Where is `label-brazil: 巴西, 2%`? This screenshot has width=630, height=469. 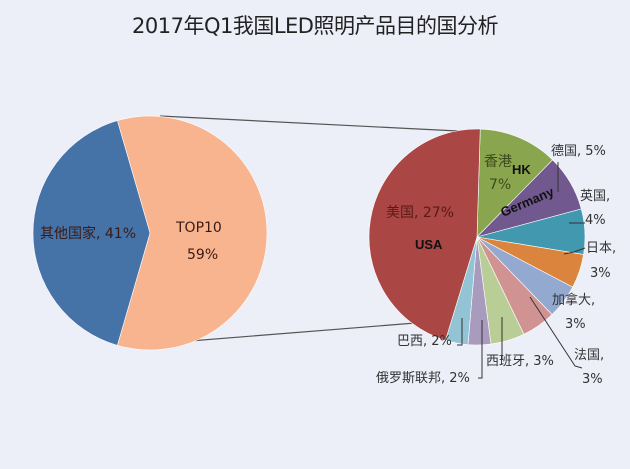
label-brazil: 巴西, 2% is located at coordinates (424, 341).